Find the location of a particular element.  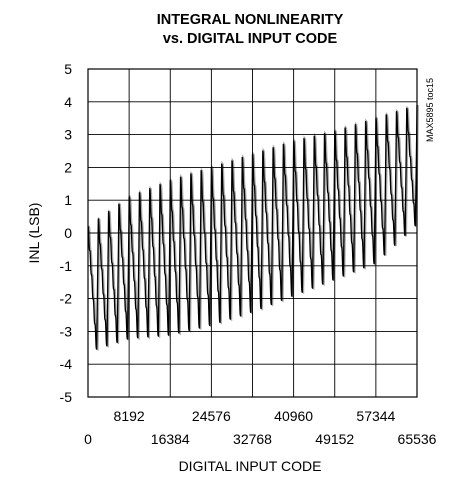

y-tick-labels: 5 4 3 2 1 0 -1 -2 -3 -4 -5 is located at coordinates (66, 233).